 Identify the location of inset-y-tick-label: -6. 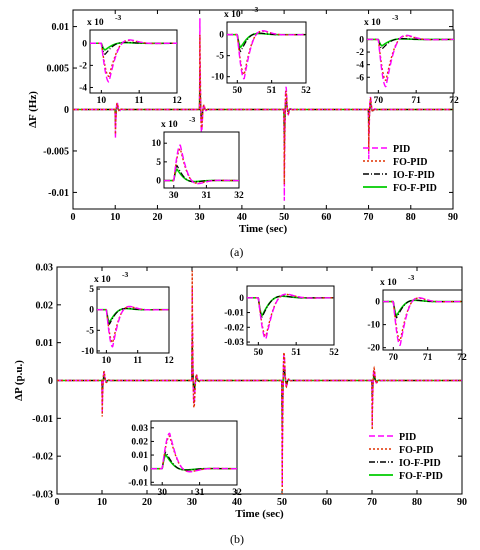
(360, 78).